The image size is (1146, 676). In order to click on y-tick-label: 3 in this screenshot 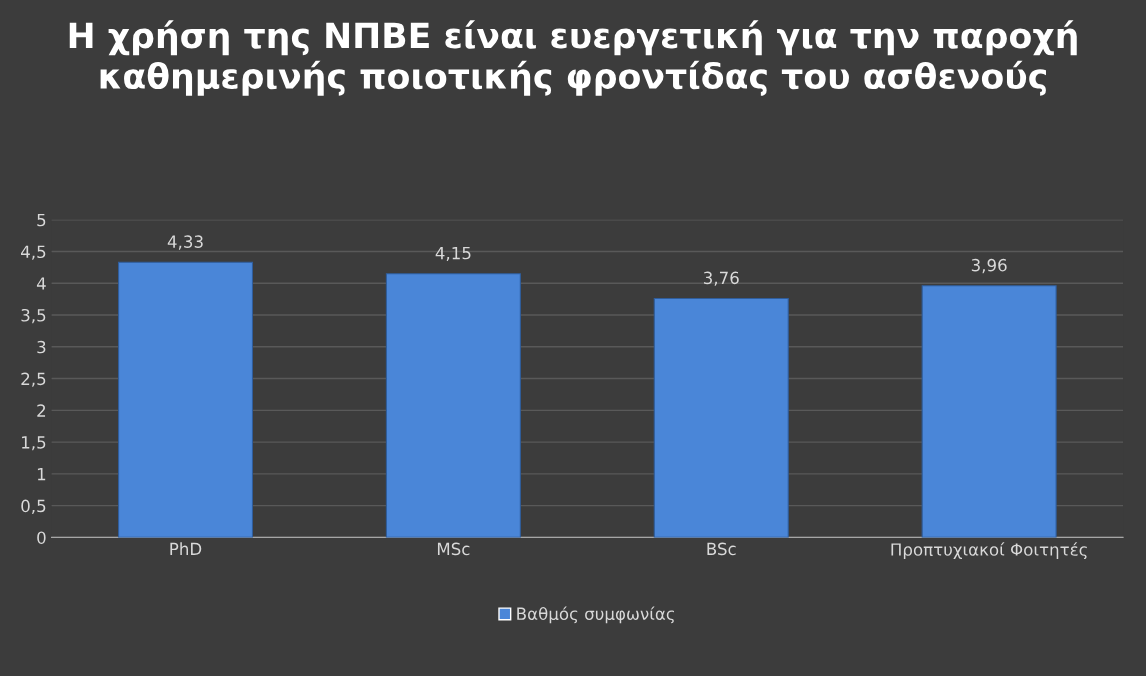, I will do `click(41, 347)`.